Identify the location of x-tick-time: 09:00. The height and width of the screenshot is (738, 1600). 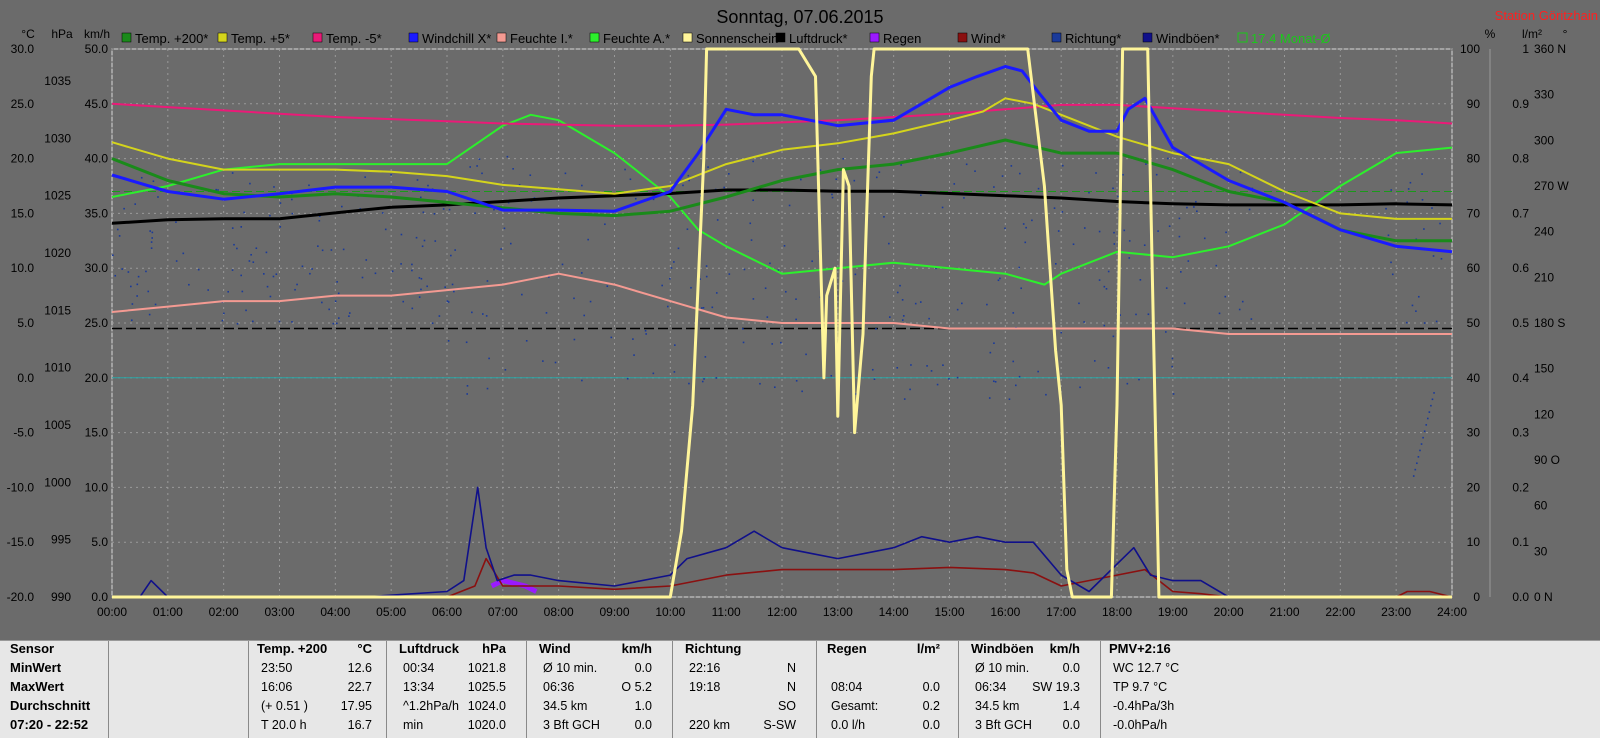
(614, 612).